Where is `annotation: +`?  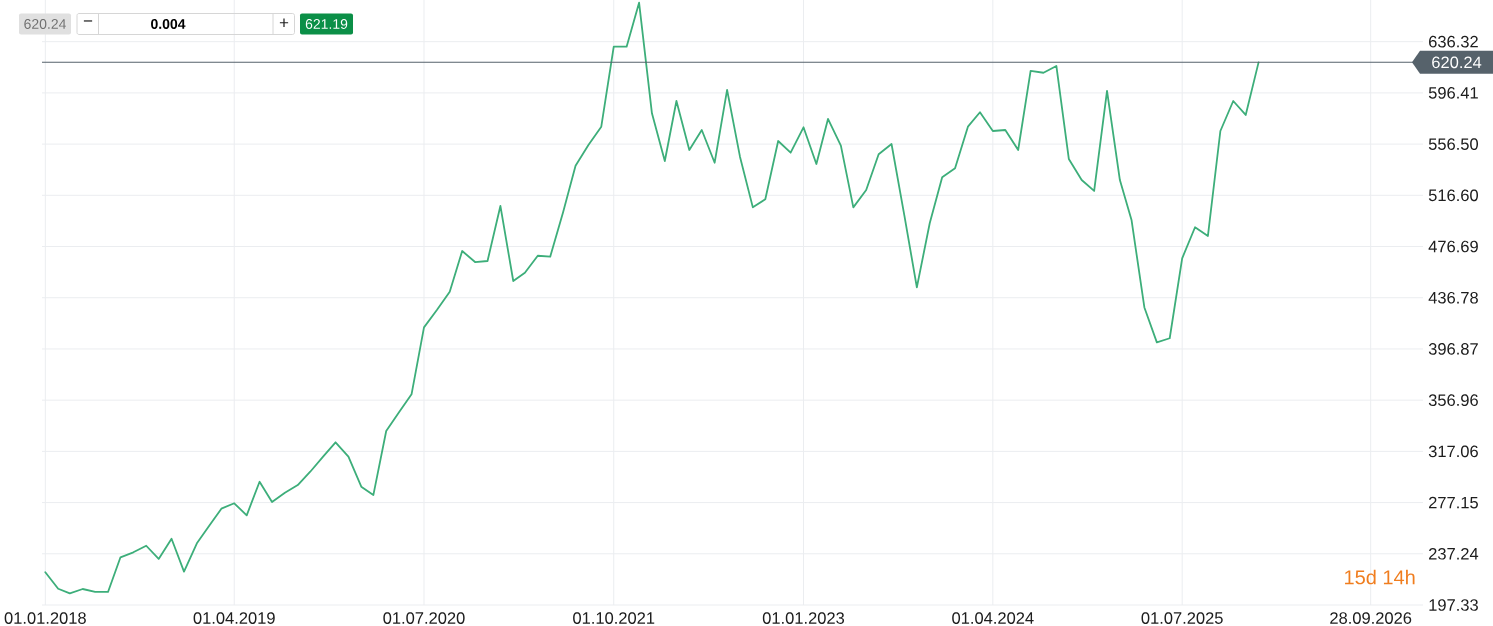
annotation: + is located at coordinates (284, 22).